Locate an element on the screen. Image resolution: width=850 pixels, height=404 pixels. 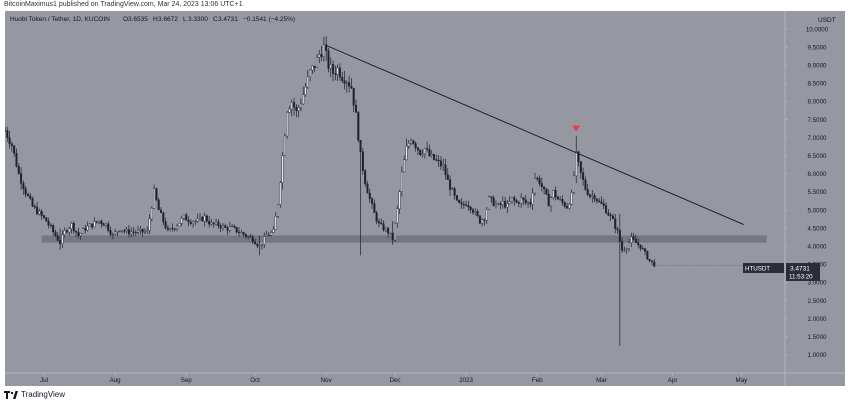
price-tick-label: 2.5000 is located at coordinates (817, 301).